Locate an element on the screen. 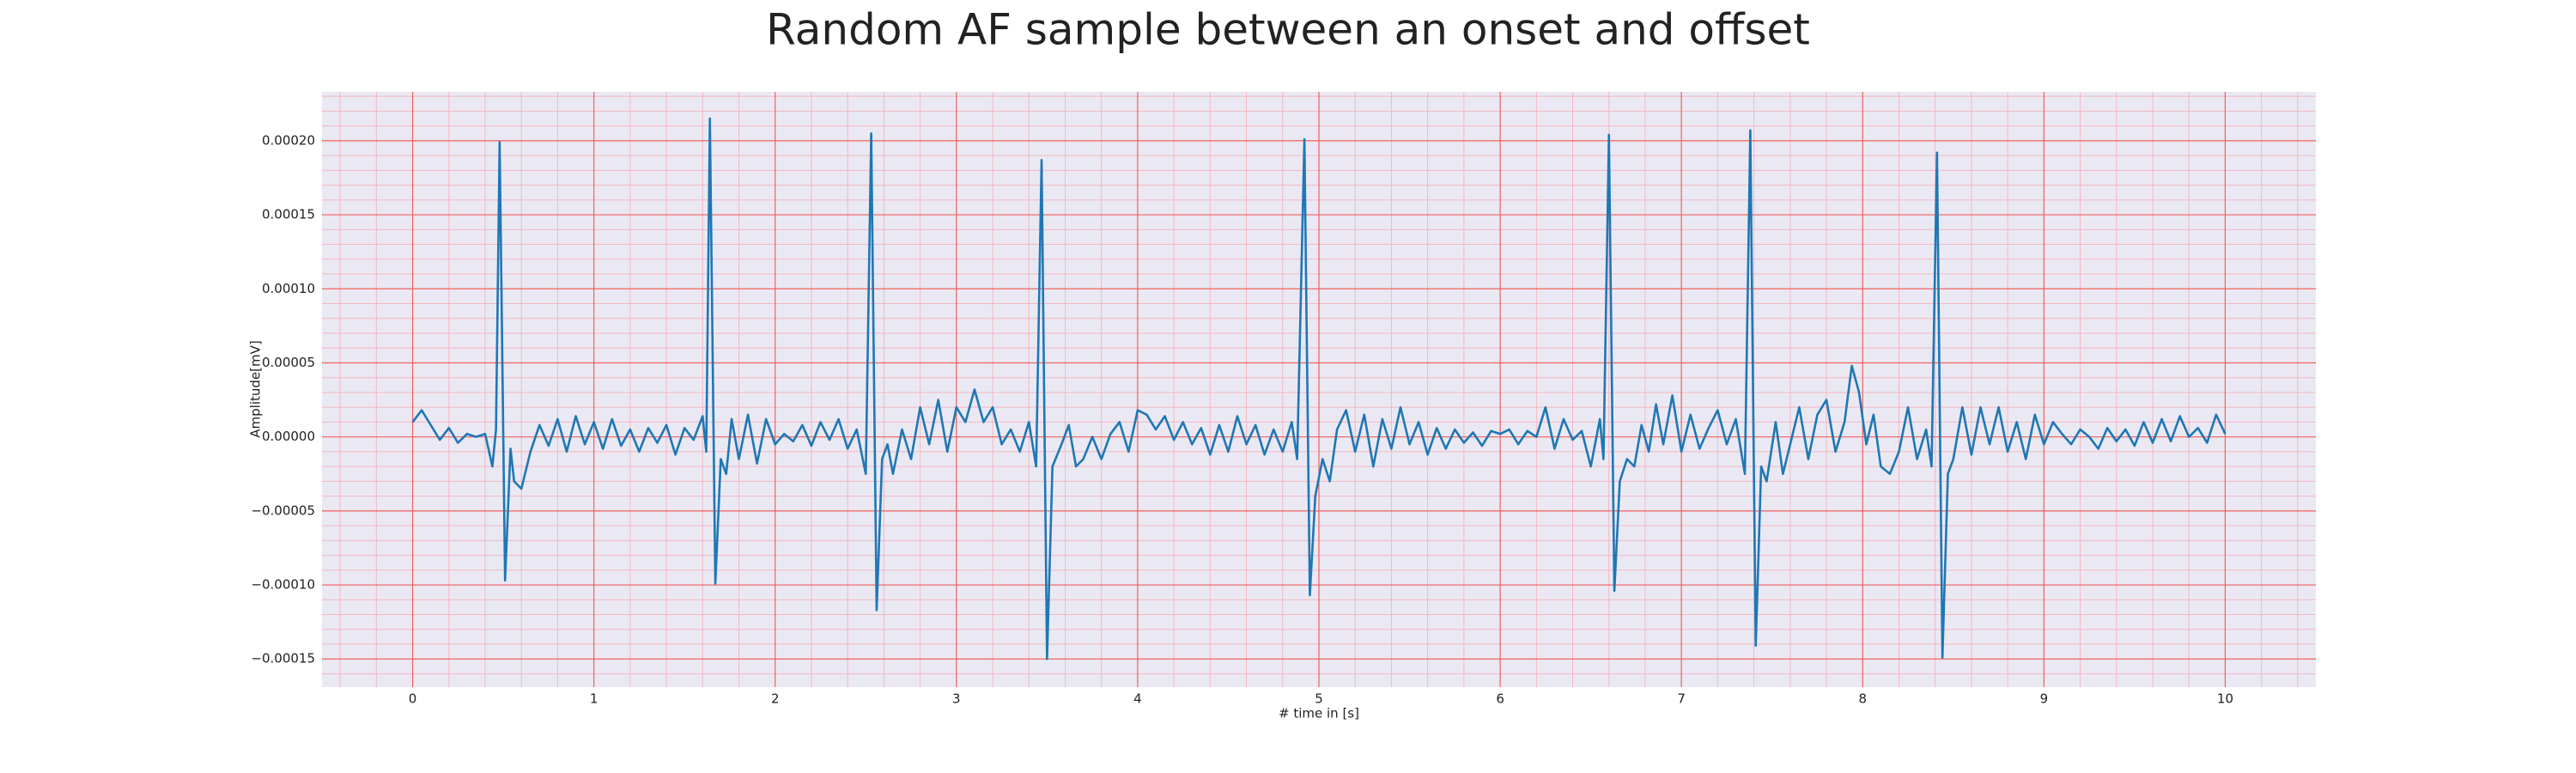  x-tick-label: 7 is located at coordinates (1682, 699).